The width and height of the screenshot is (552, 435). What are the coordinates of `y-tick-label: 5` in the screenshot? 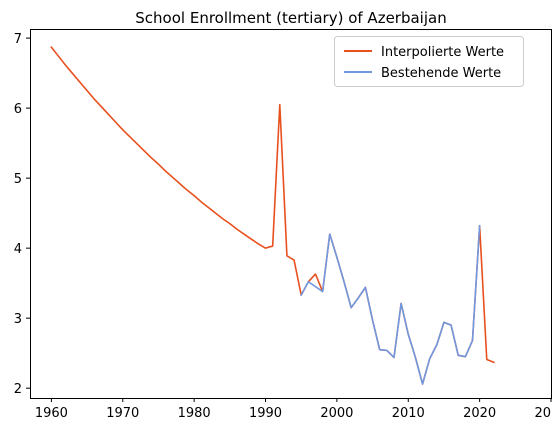 It's located at (18, 179).